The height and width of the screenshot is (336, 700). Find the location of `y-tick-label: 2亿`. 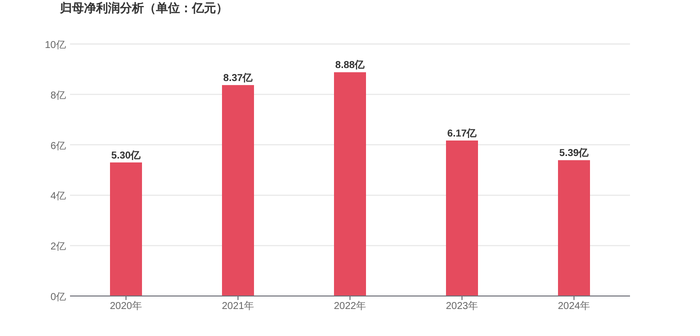

y-tick-label: 2亿 is located at coordinates (58, 247).